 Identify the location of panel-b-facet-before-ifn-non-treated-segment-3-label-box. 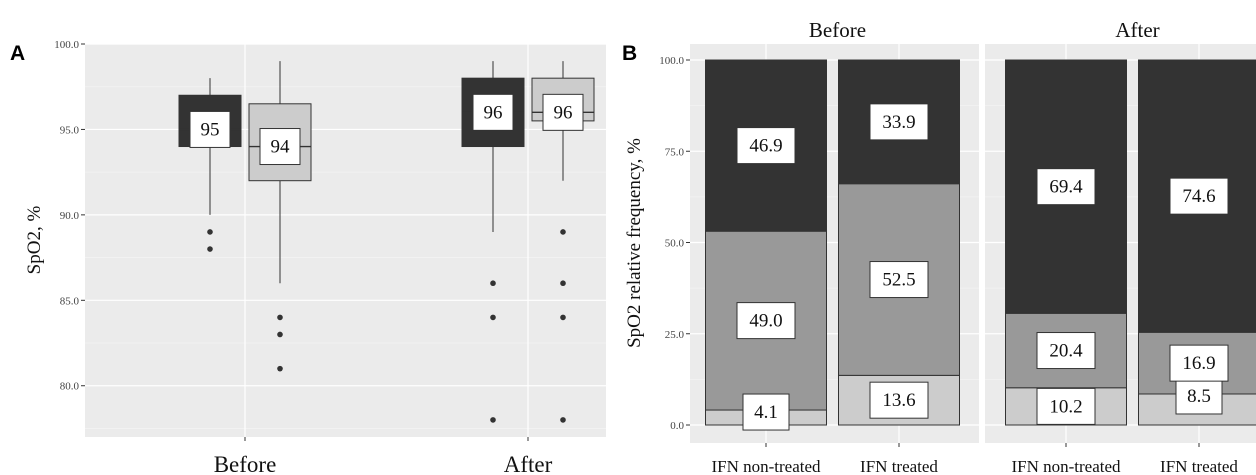
(766, 146).